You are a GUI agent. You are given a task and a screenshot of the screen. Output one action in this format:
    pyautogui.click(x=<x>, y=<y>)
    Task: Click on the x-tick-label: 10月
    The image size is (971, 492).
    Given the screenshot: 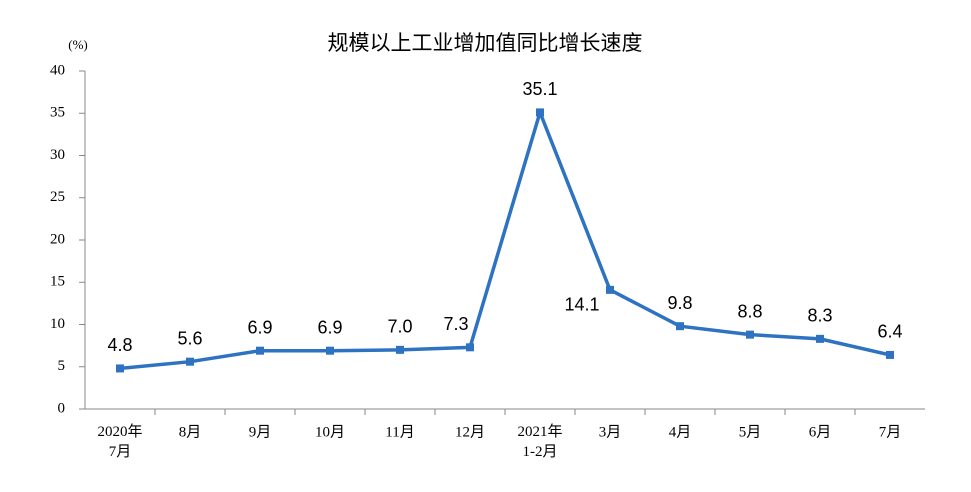 What is the action you would take?
    pyautogui.click(x=330, y=432)
    